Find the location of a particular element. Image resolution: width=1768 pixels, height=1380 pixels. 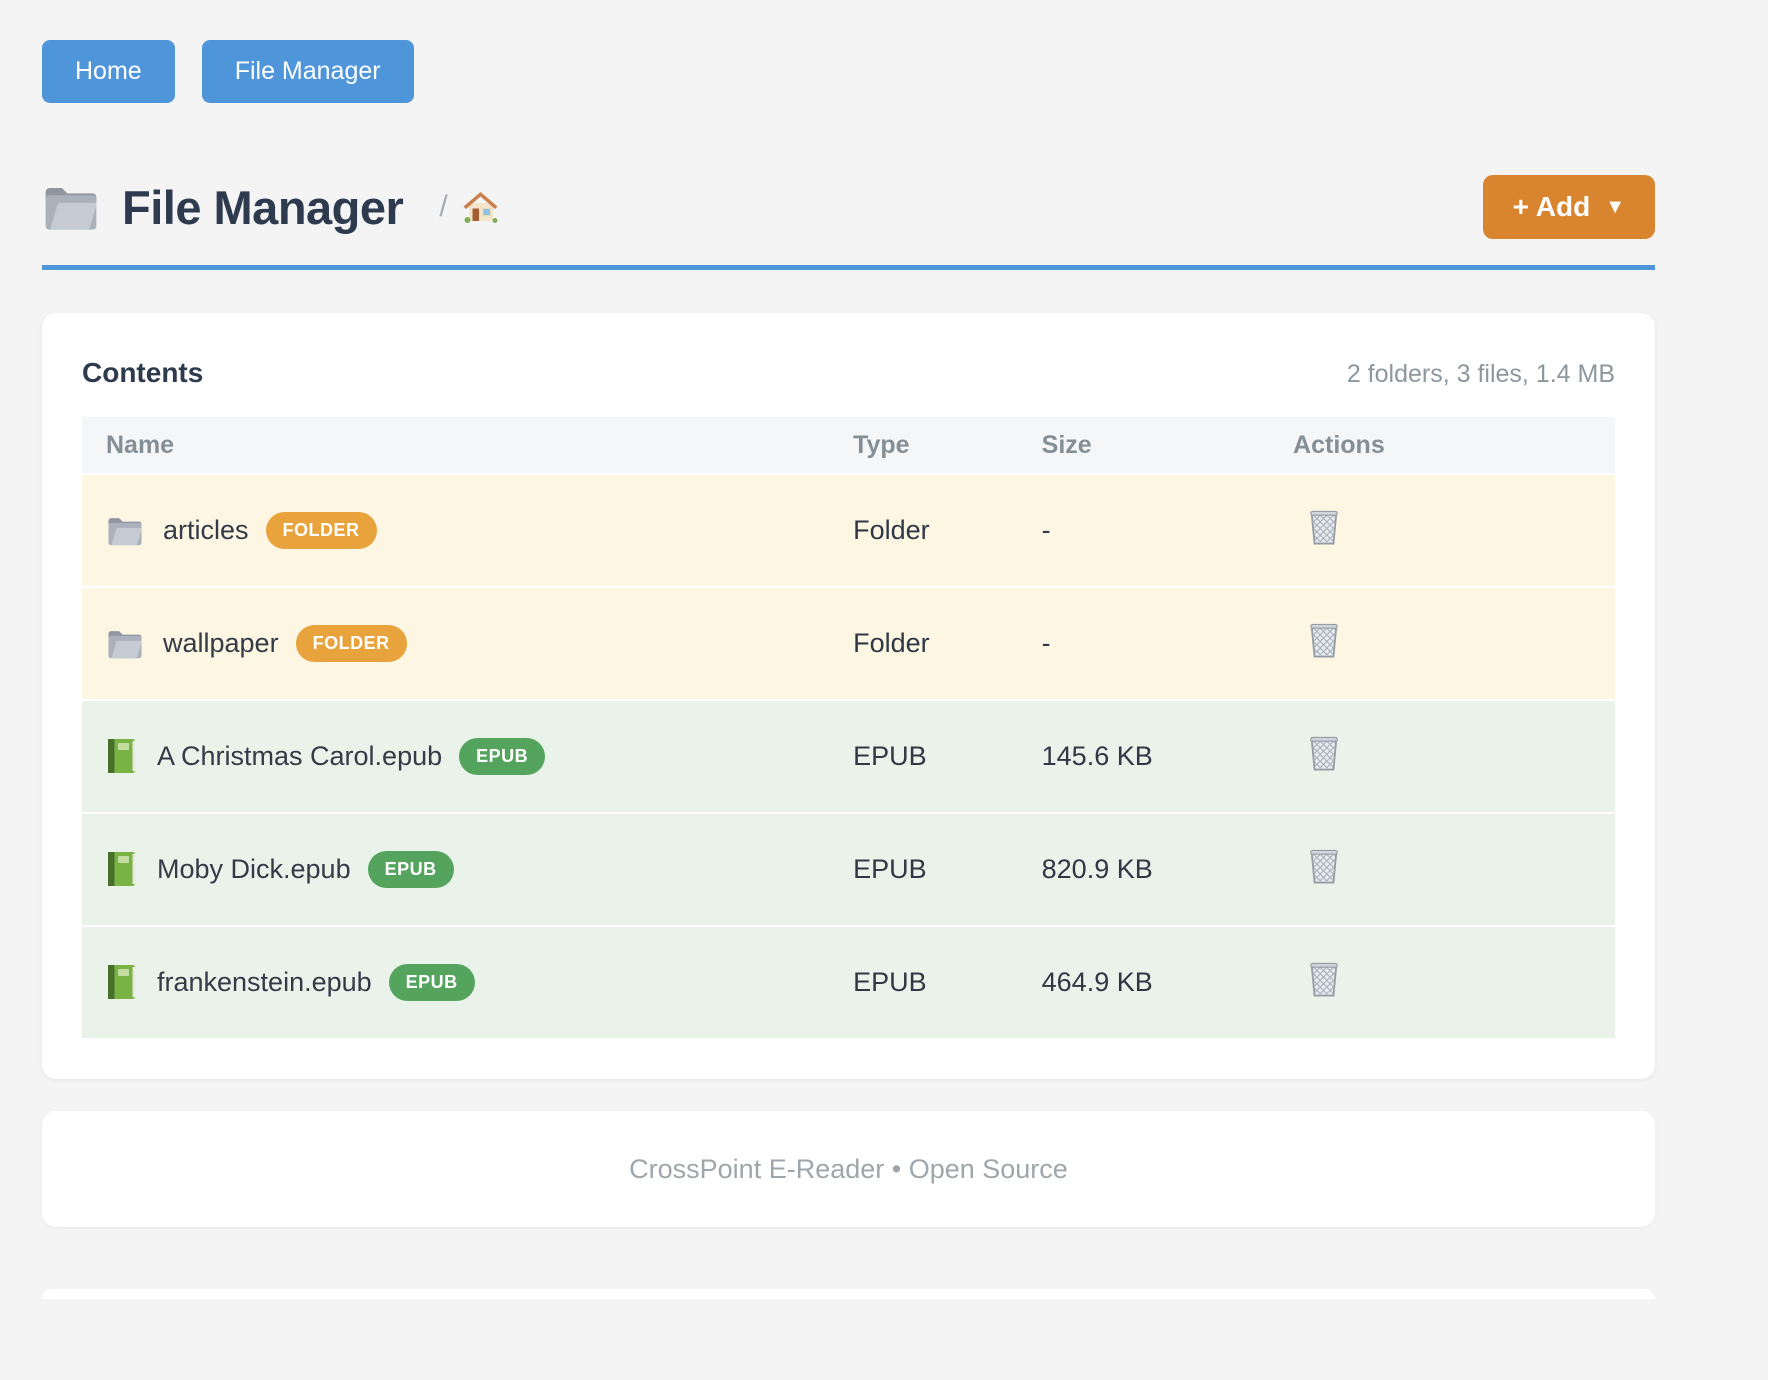

contents-summary: 2 folders, 3 files, 1.4 MB is located at coordinates (1480, 374).